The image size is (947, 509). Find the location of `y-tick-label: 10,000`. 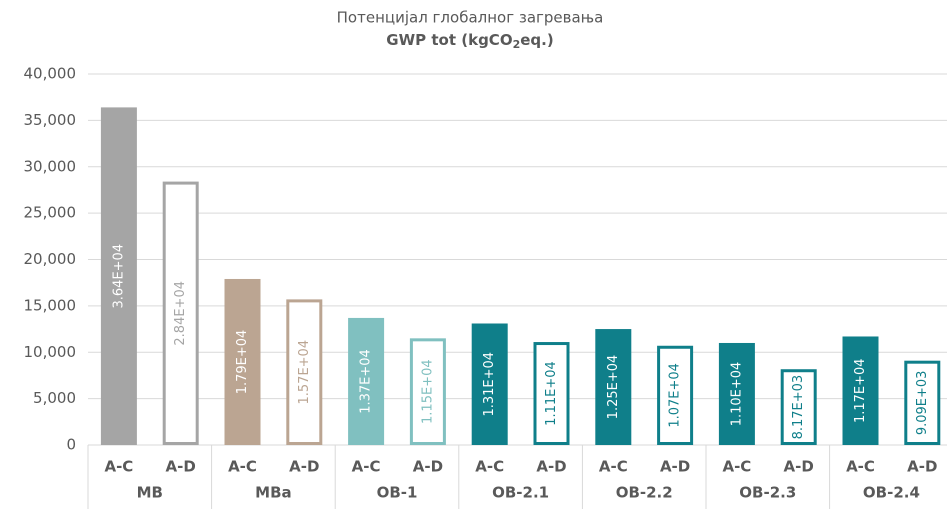

y-tick-label: 10,000 is located at coordinates (50, 352).